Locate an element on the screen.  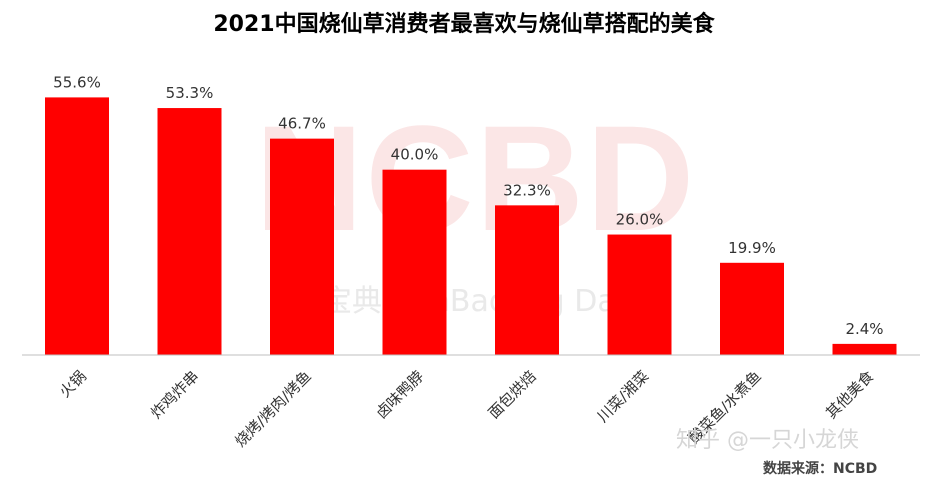
bar-value-label: 55.6% is located at coordinates (77, 82).